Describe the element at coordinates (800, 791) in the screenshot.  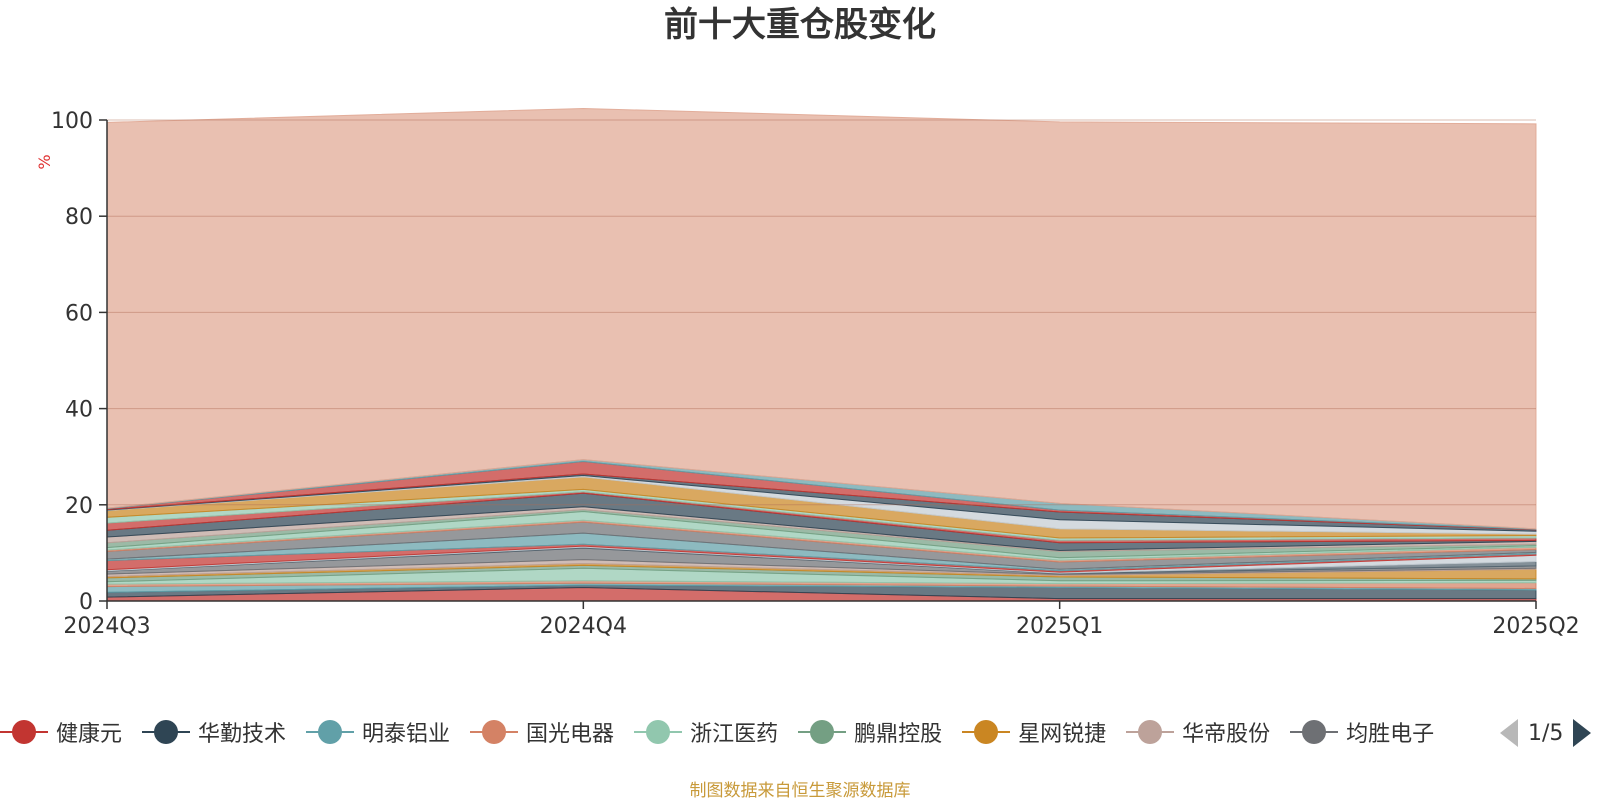
I see `data-source-note: 制图数据来自恒生聚源数据库` at that location.